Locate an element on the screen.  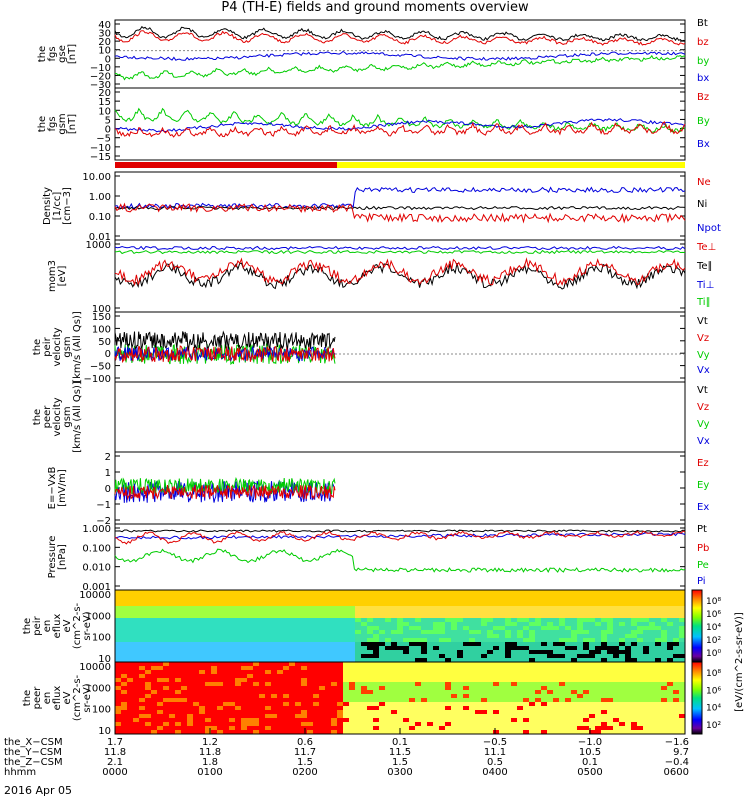
y-tick-label: 1.00 is located at coordinates (100, 197).